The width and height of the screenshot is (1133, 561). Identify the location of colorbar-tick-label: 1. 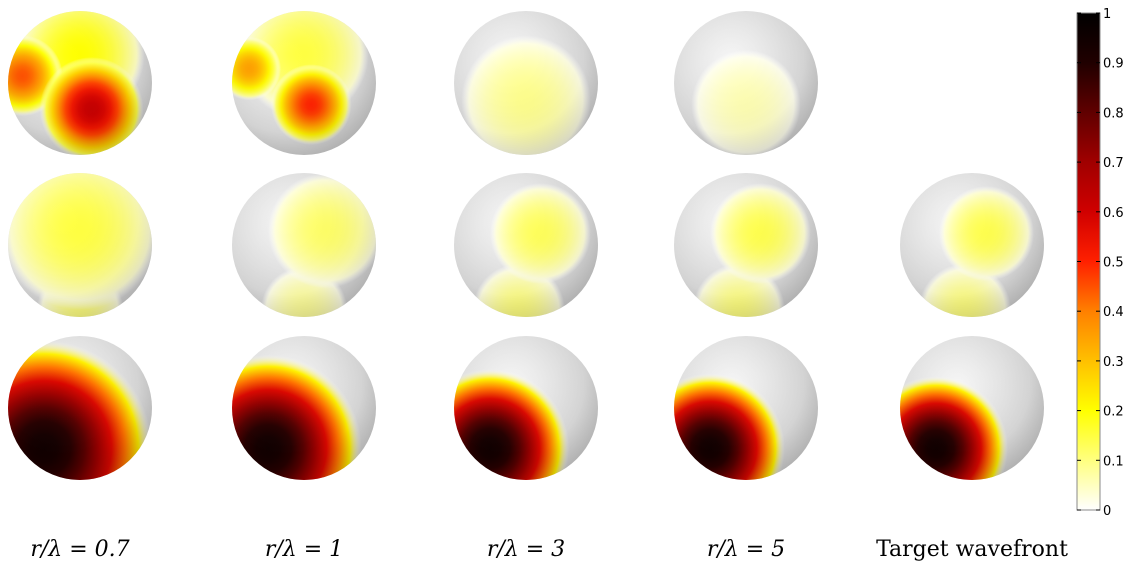
(1107, 14).